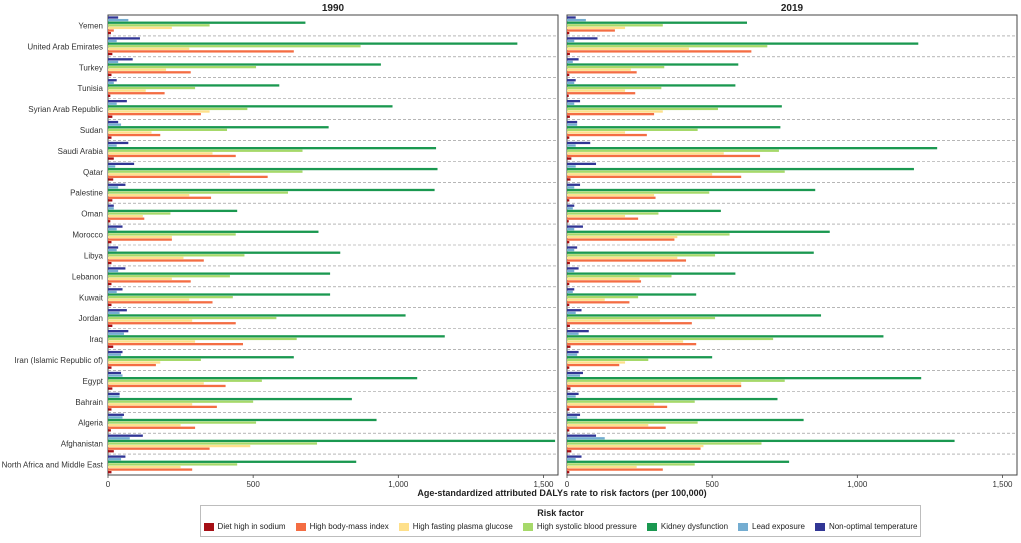 The image size is (1021, 543). Describe the element at coordinates (65, 46) in the screenshot. I see `category-label: United Arab Emirates` at that location.